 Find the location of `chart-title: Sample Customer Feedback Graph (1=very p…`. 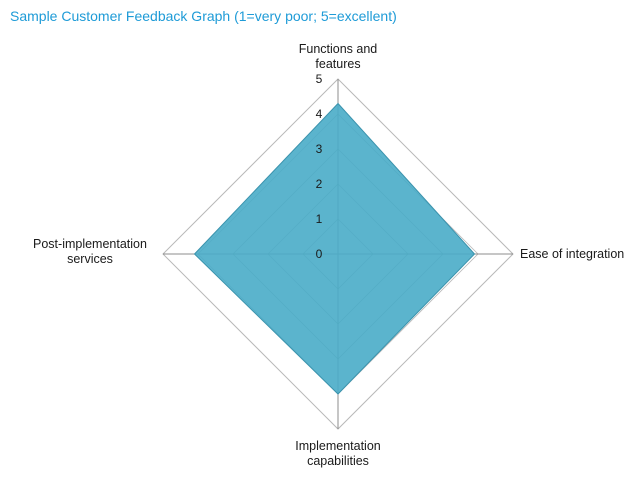

chart-title: Sample Customer Feedback Graph (1=very p… is located at coordinates (203, 16).